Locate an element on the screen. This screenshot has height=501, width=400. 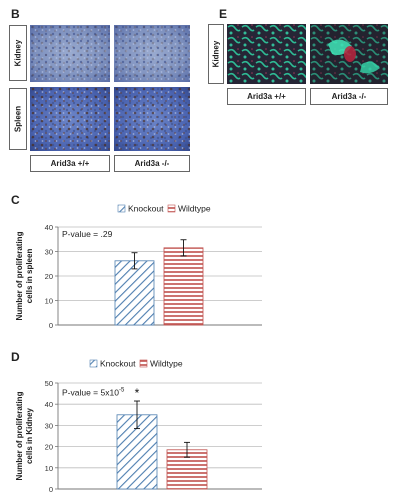
panel-b-label: B is located at coordinates (15, 14).